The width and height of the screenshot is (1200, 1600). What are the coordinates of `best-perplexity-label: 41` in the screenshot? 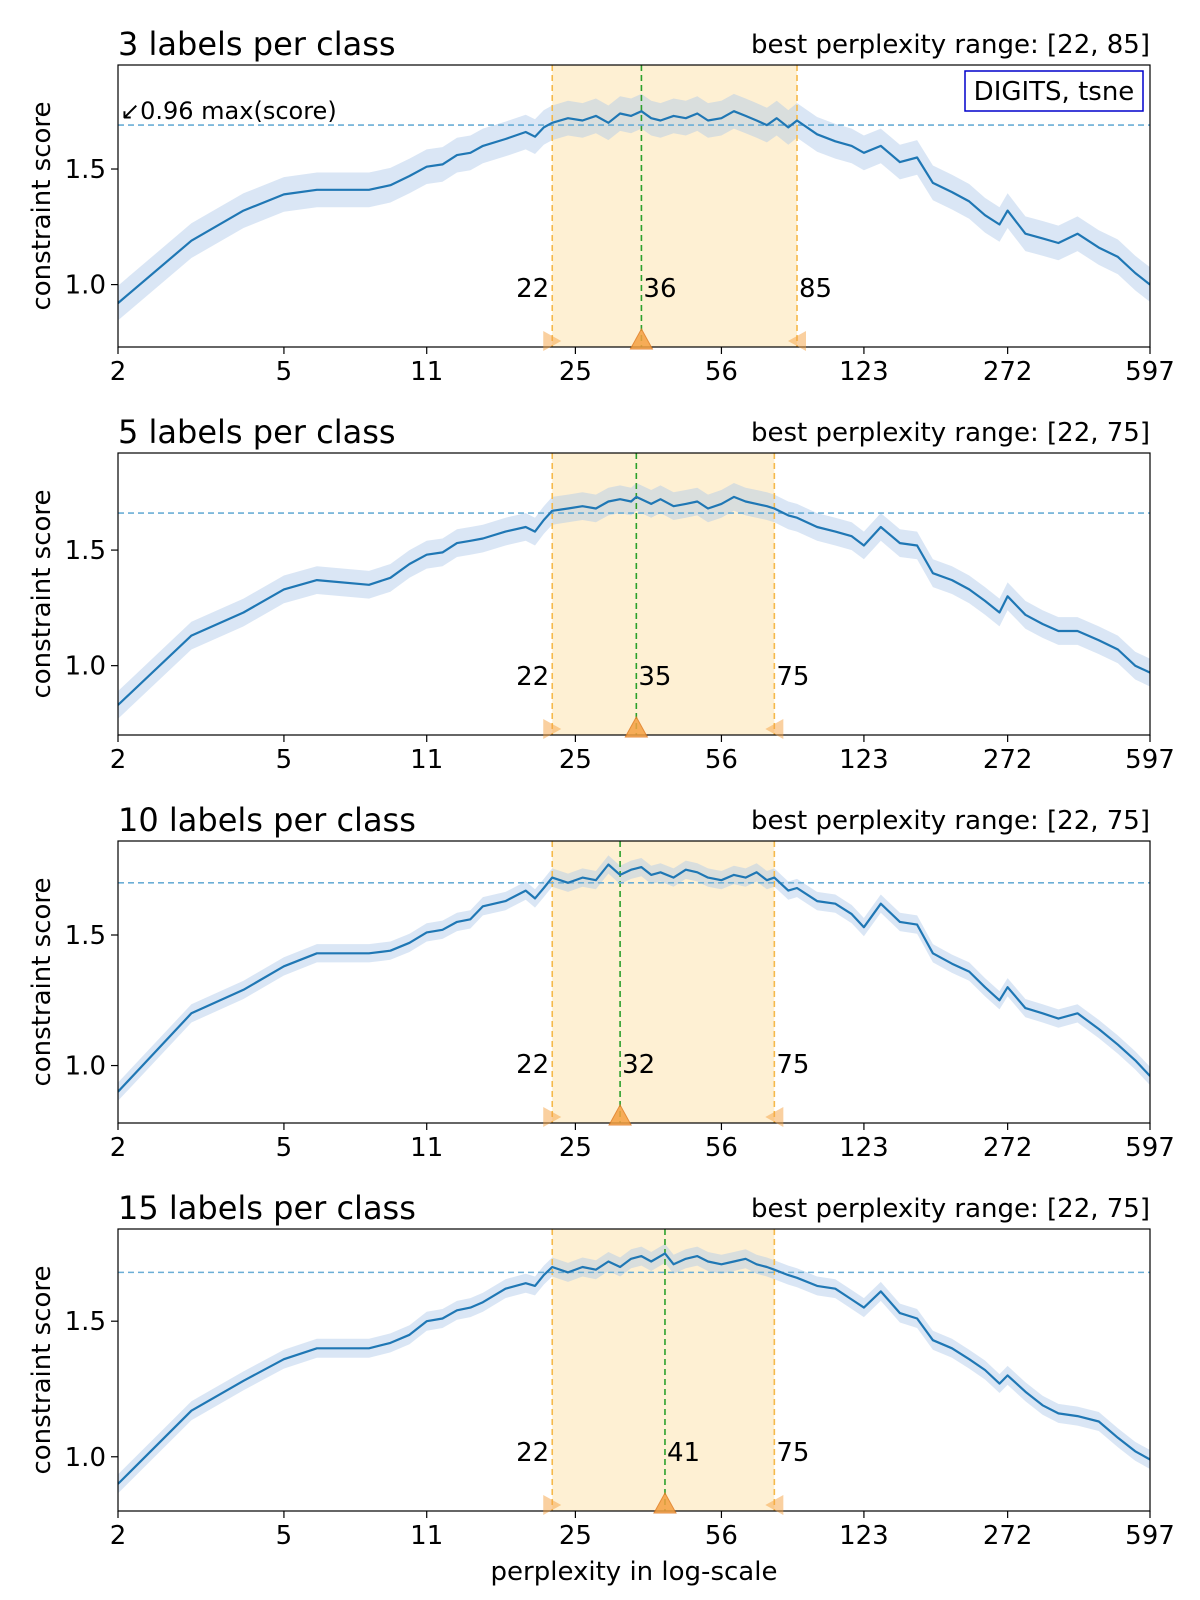 It's located at (683, 1453).